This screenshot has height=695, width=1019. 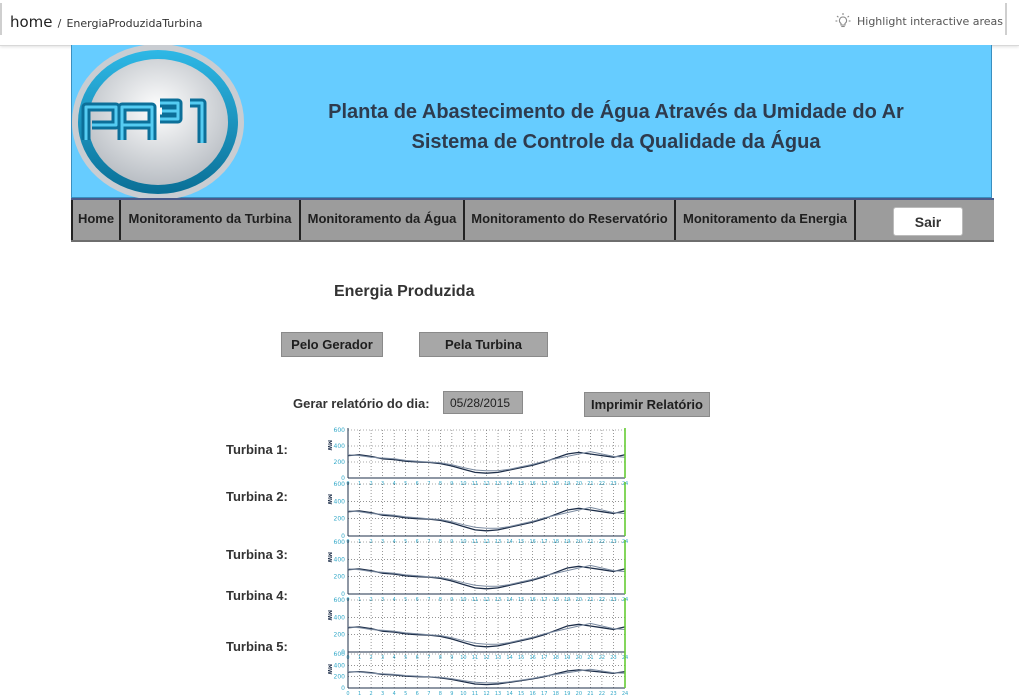 I want to click on x-tick-label: 23, so click(x=613, y=693).